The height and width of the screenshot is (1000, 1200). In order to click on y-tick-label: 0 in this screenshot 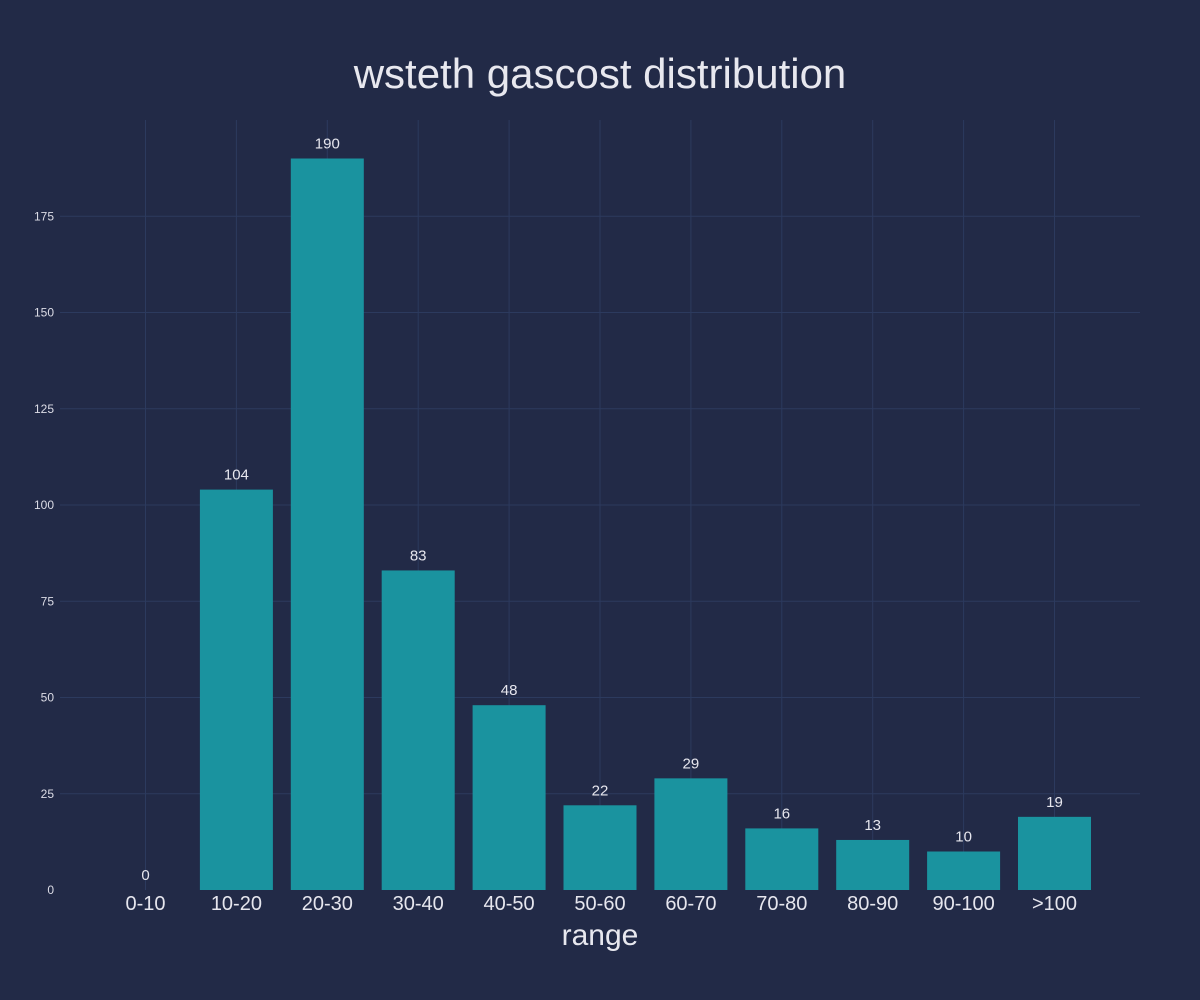, I will do `click(50, 890)`.